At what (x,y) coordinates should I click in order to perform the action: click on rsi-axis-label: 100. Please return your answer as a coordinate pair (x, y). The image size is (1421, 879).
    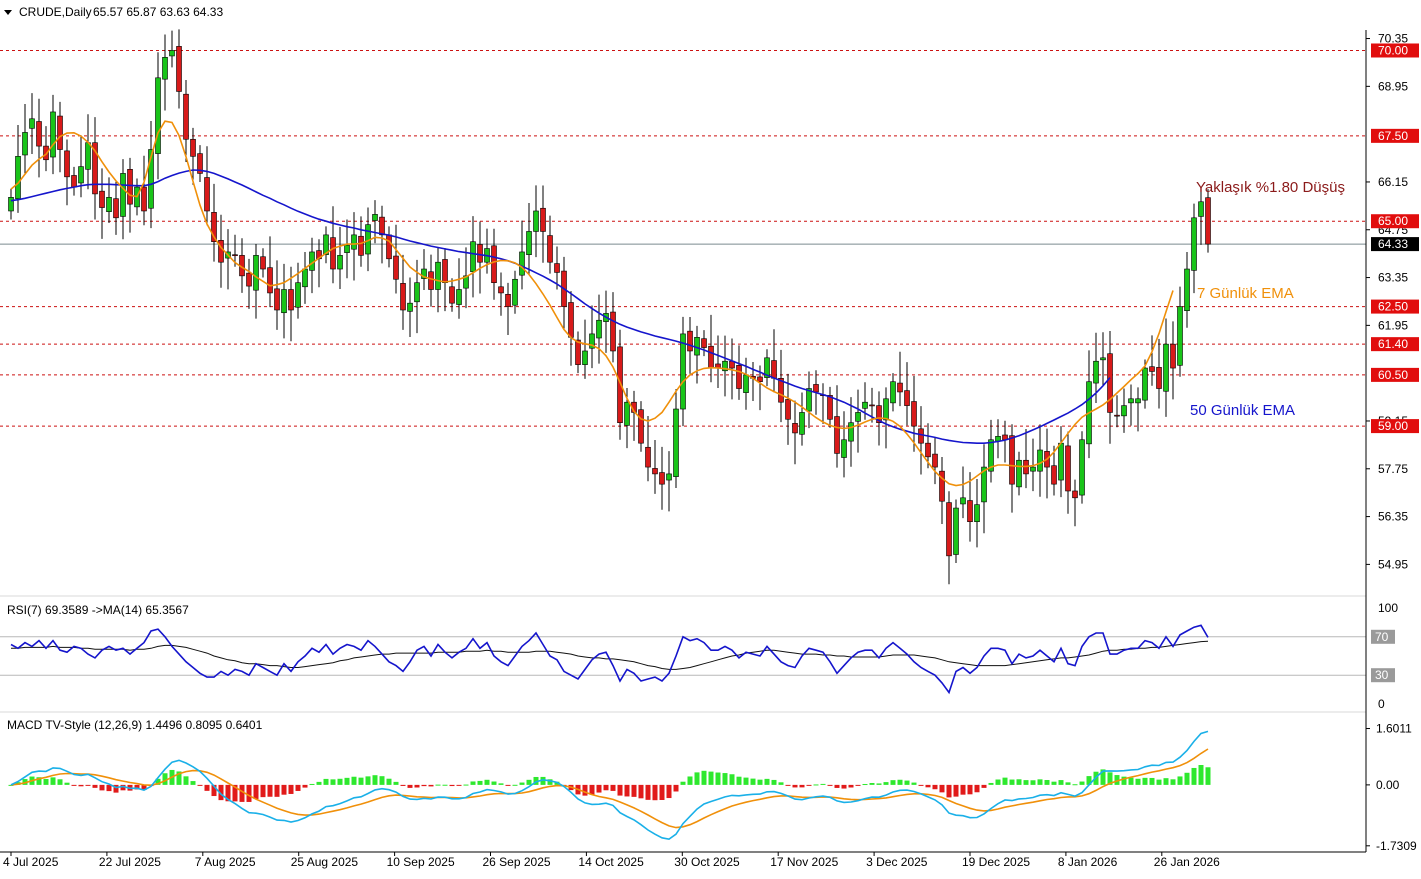
    Looking at the image, I should click on (1388, 608).